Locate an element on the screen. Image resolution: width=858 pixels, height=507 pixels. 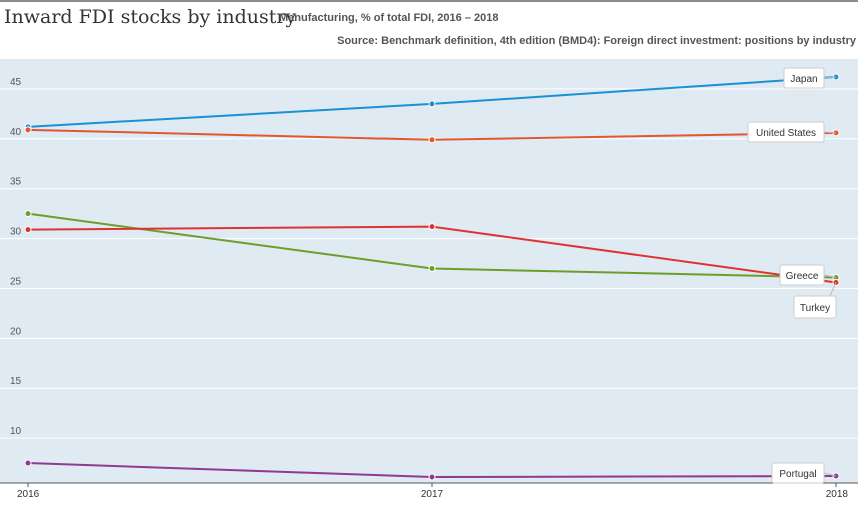
series-label: Turkey is located at coordinates (815, 308).